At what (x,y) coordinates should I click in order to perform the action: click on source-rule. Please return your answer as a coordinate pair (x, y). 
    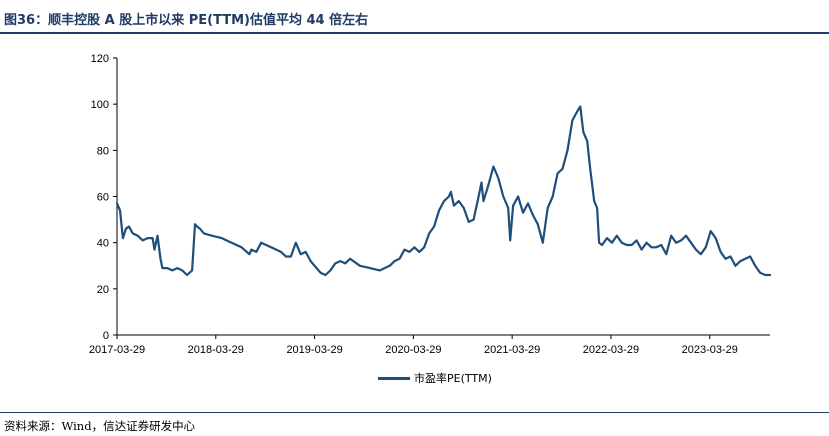
    Looking at the image, I should click on (414, 412).